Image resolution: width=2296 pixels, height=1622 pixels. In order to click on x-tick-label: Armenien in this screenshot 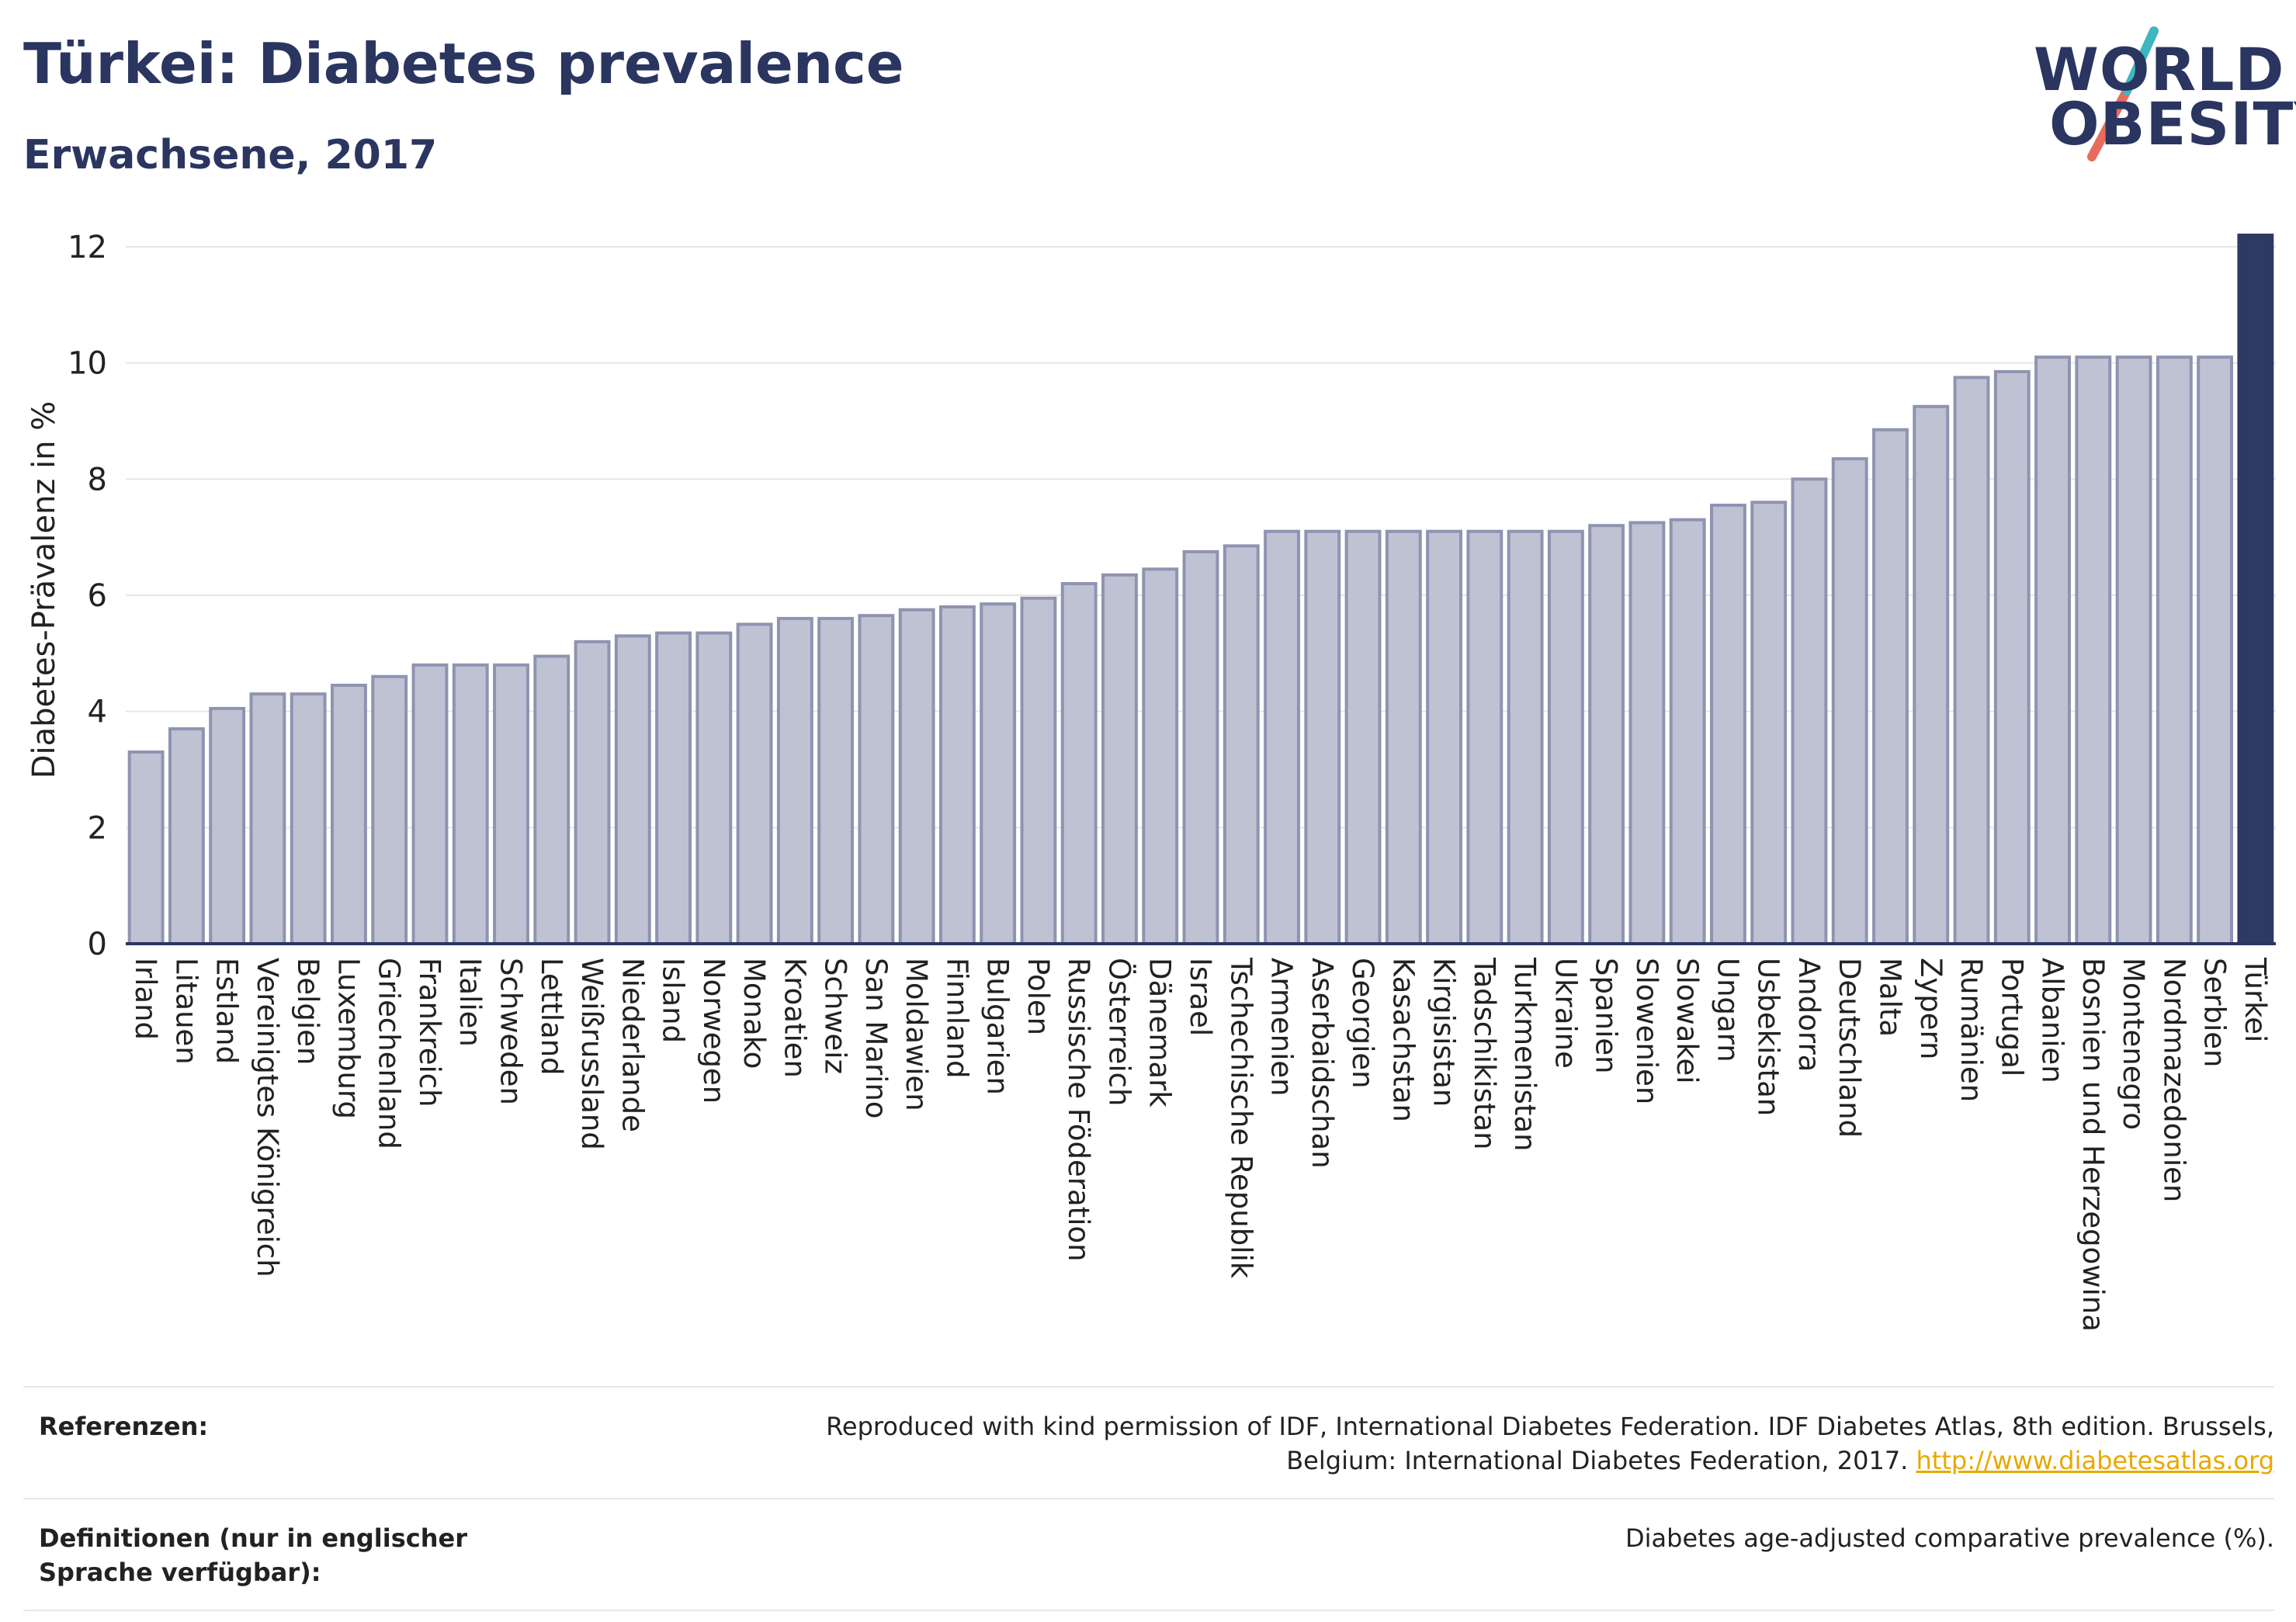, I will do `click(1282, 1027)`.